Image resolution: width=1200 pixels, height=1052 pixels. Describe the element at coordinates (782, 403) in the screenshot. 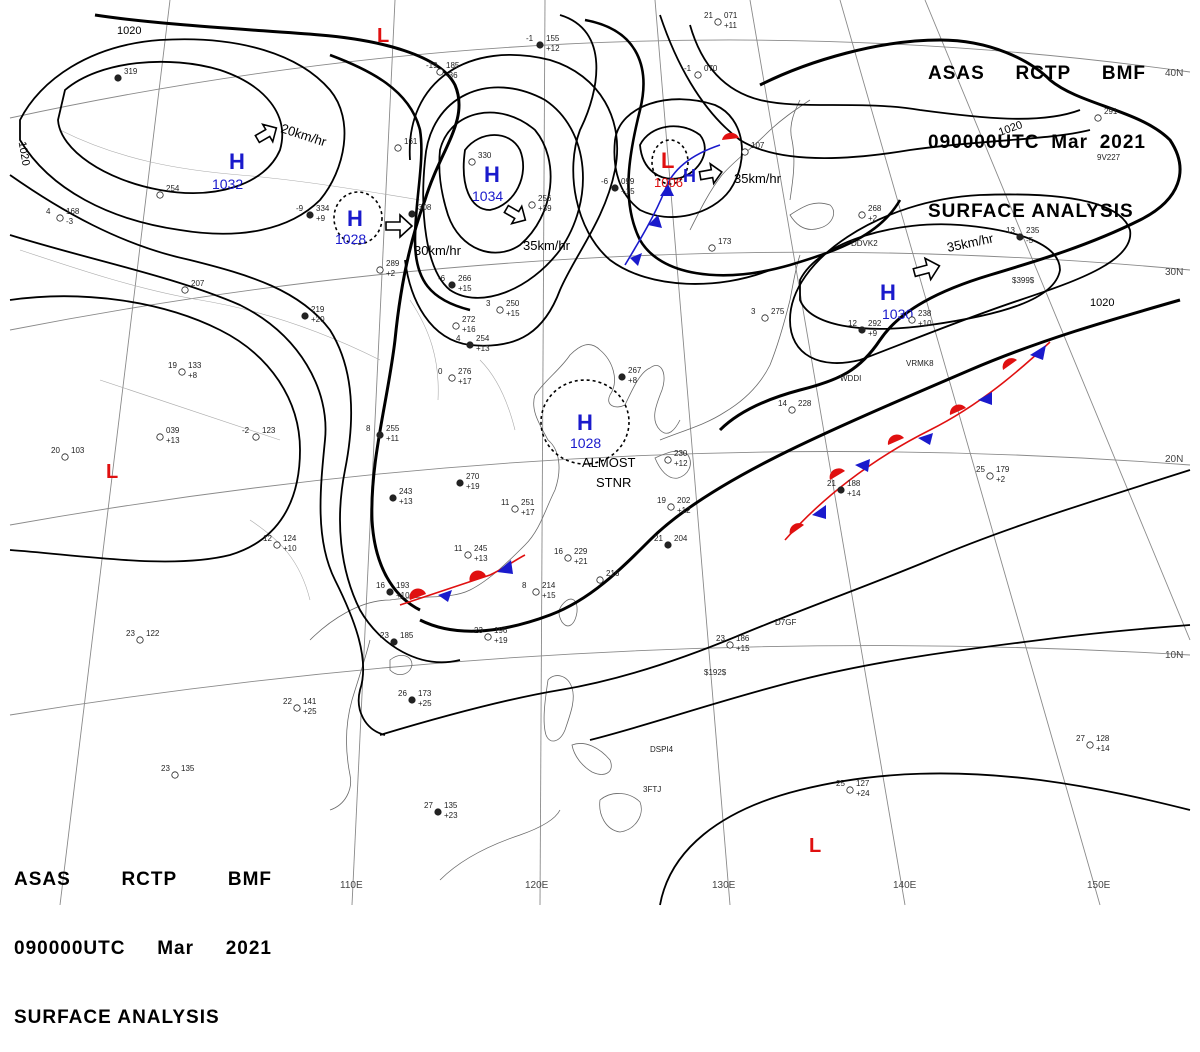

I see `station-temperature: 14` at that location.